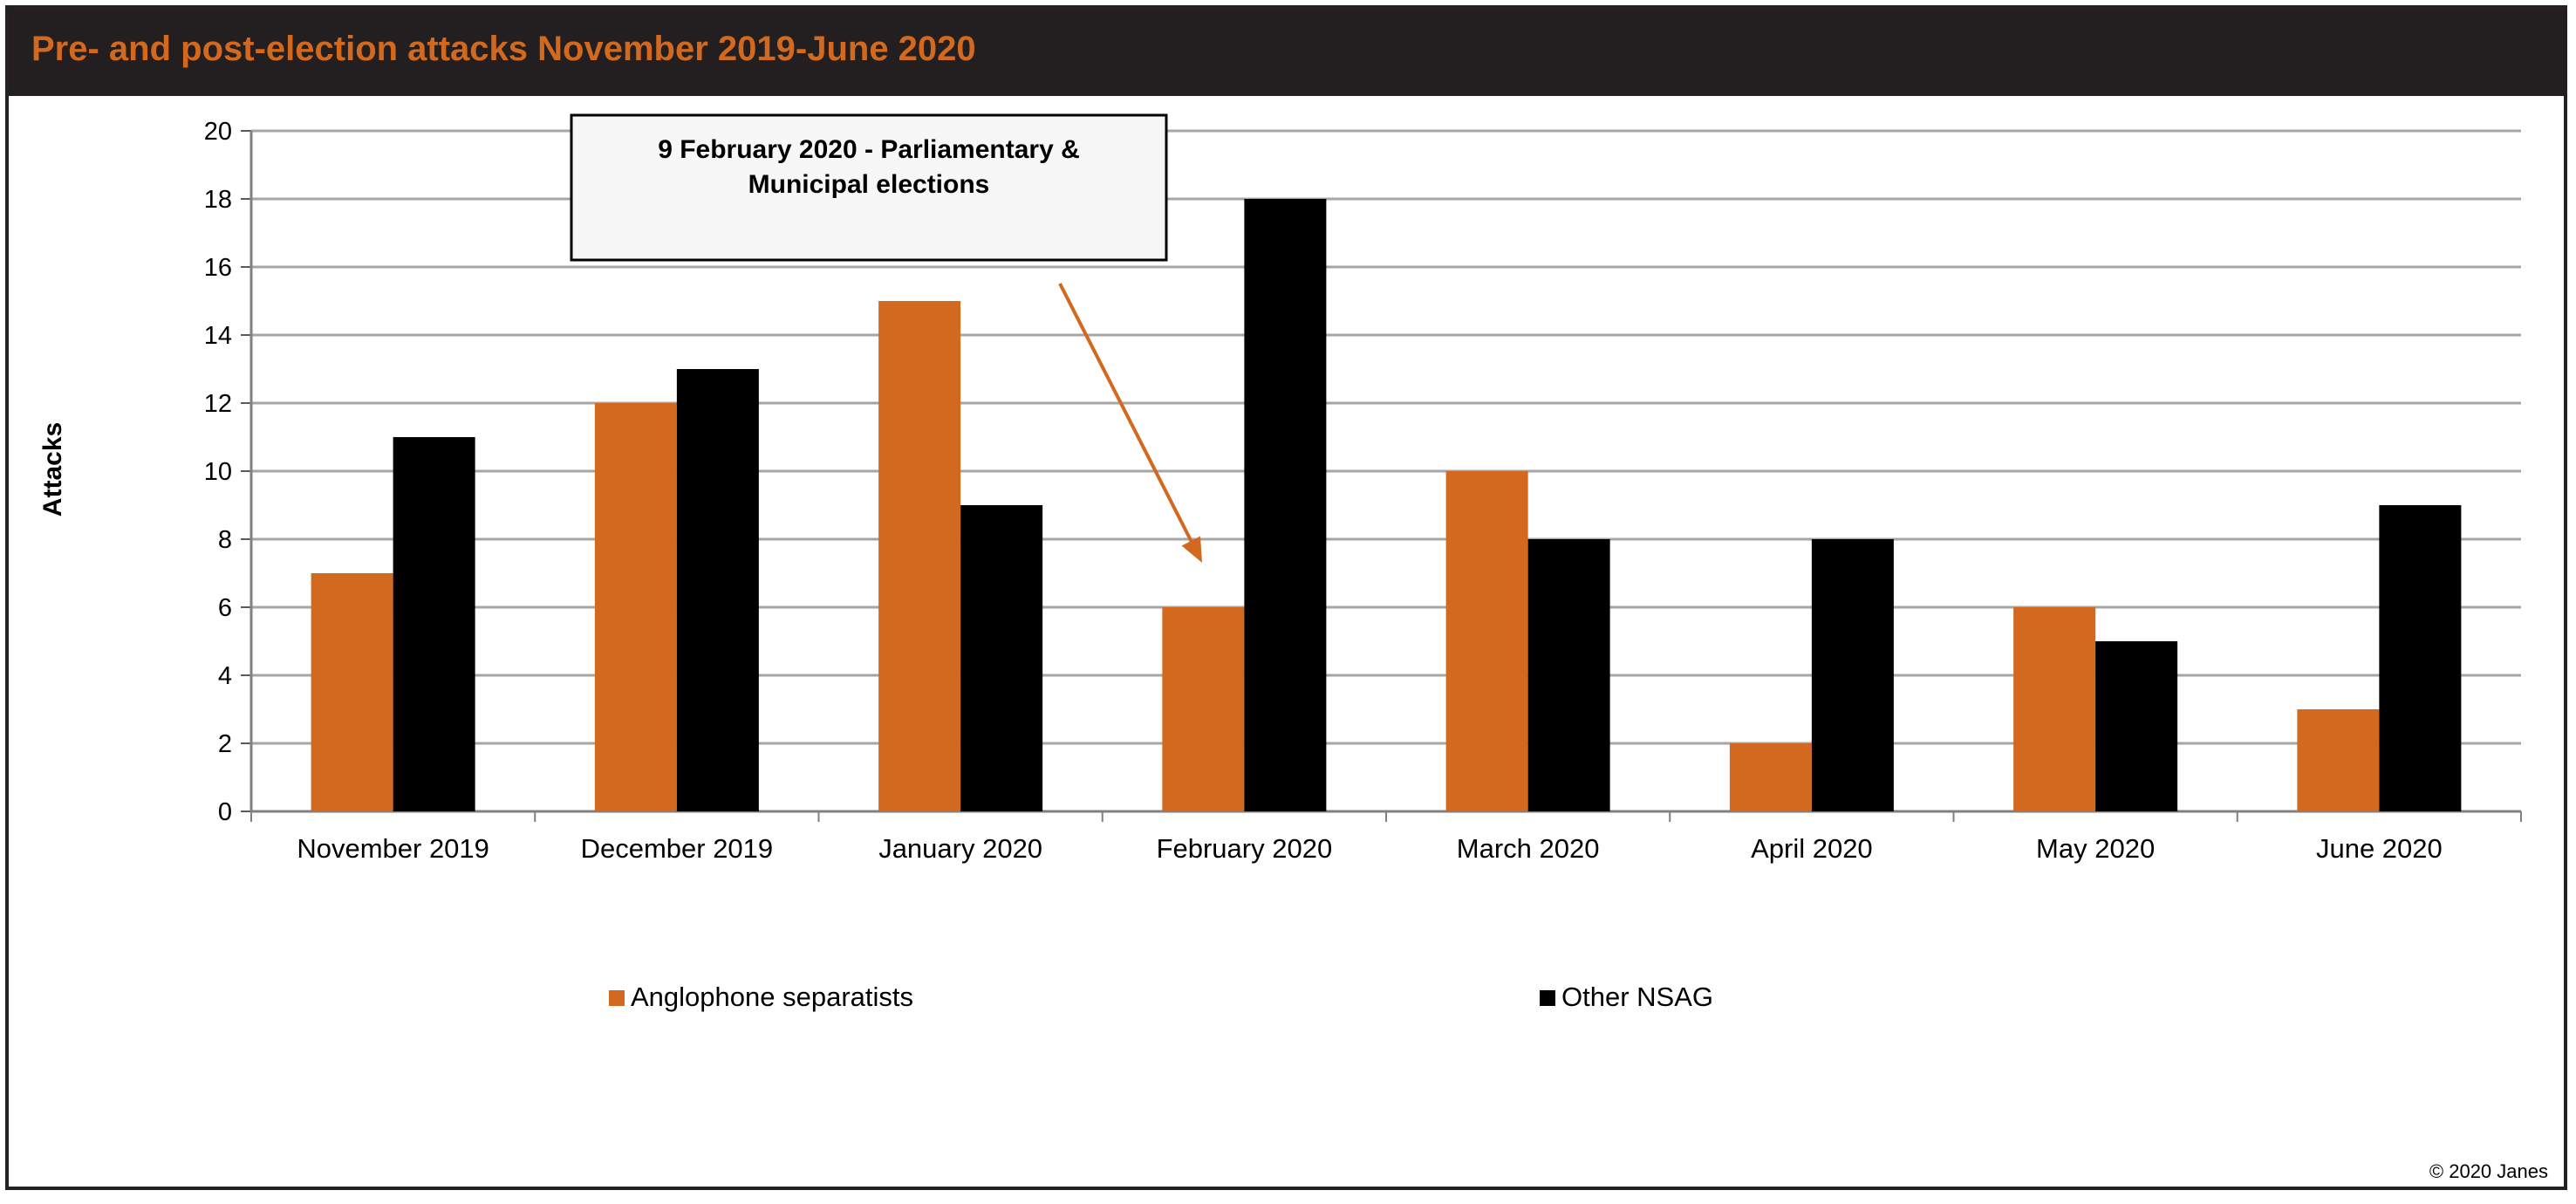 This screenshot has width=2576, height=1204. I want to click on y-tick-label: 10, so click(218, 472).